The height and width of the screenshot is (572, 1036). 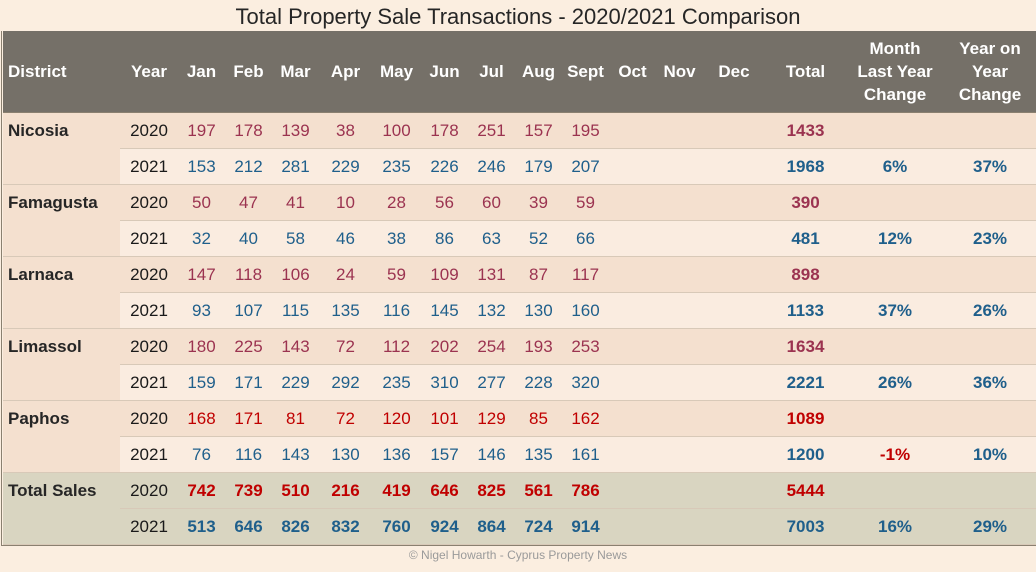 I want to click on month-value-cell: 24, so click(x=345, y=274).